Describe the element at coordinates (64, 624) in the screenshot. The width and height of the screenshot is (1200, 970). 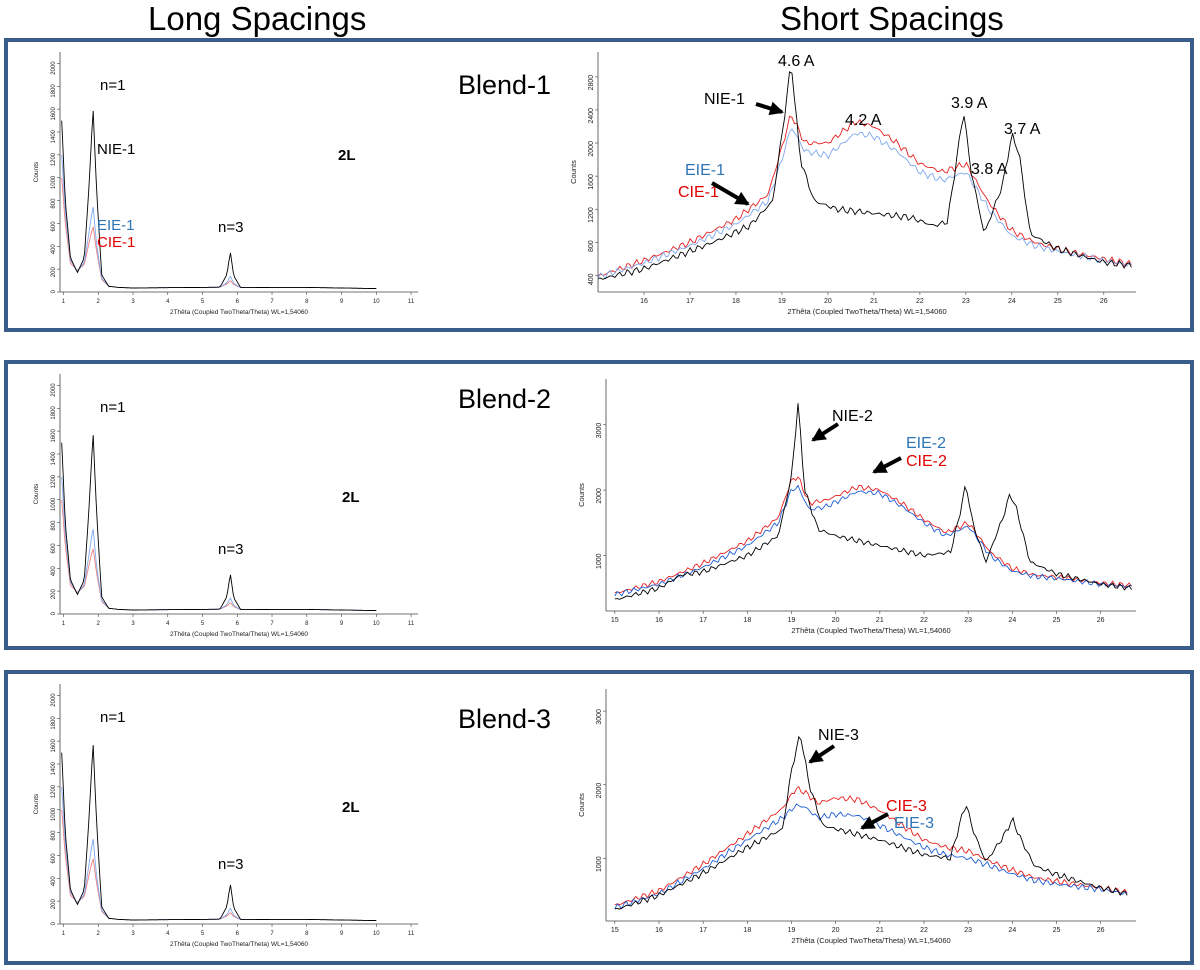
I see `x-tick-label: 1` at that location.